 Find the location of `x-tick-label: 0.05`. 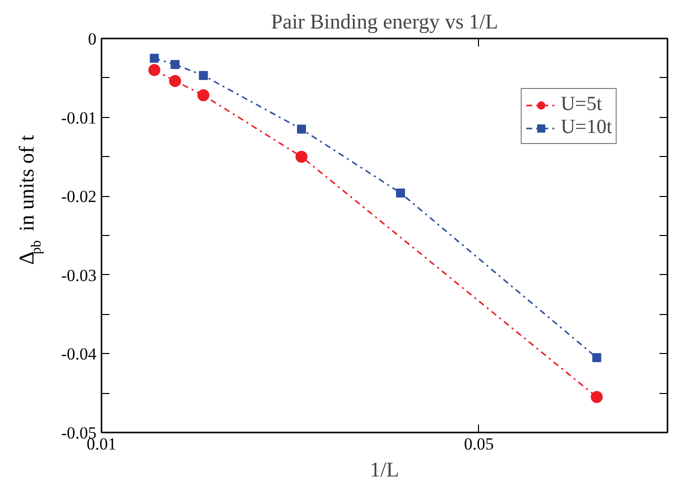

x-tick-label: 0.05 is located at coordinates (479, 444).